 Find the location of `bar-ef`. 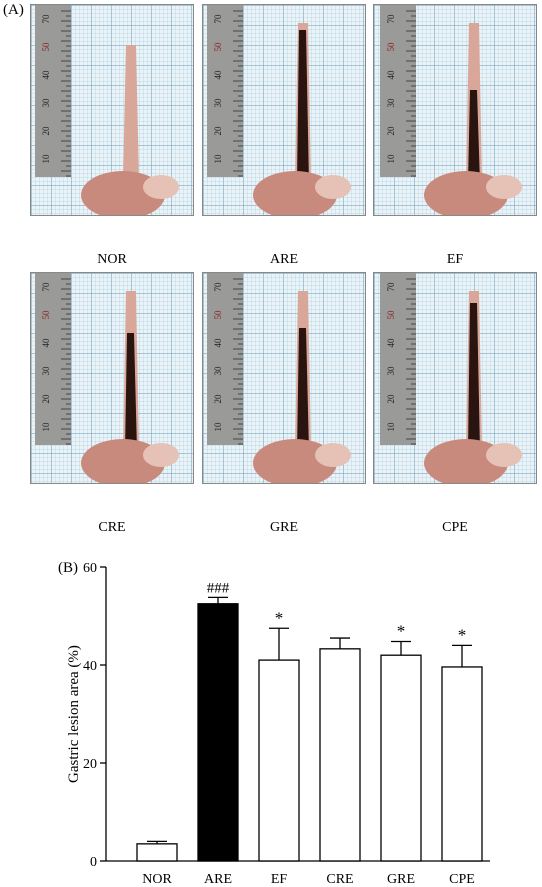

bar-ef is located at coordinates (279, 760).